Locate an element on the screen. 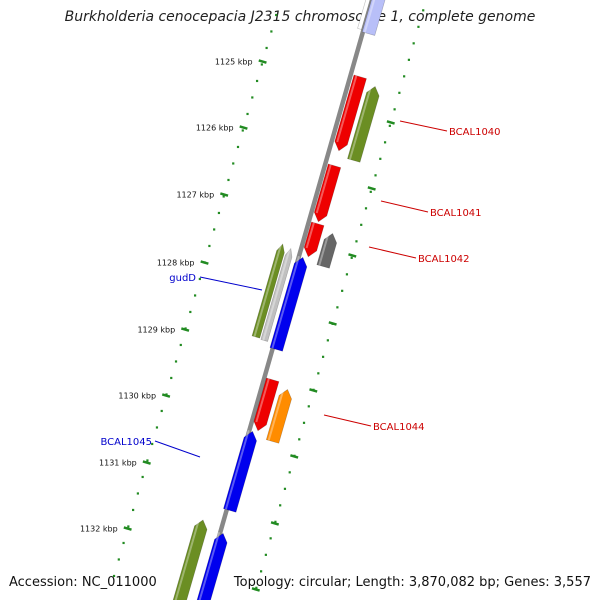 The height and width of the screenshot is (600, 600). scale-tick-label: 1130 kbp is located at coordinates (137, 396).